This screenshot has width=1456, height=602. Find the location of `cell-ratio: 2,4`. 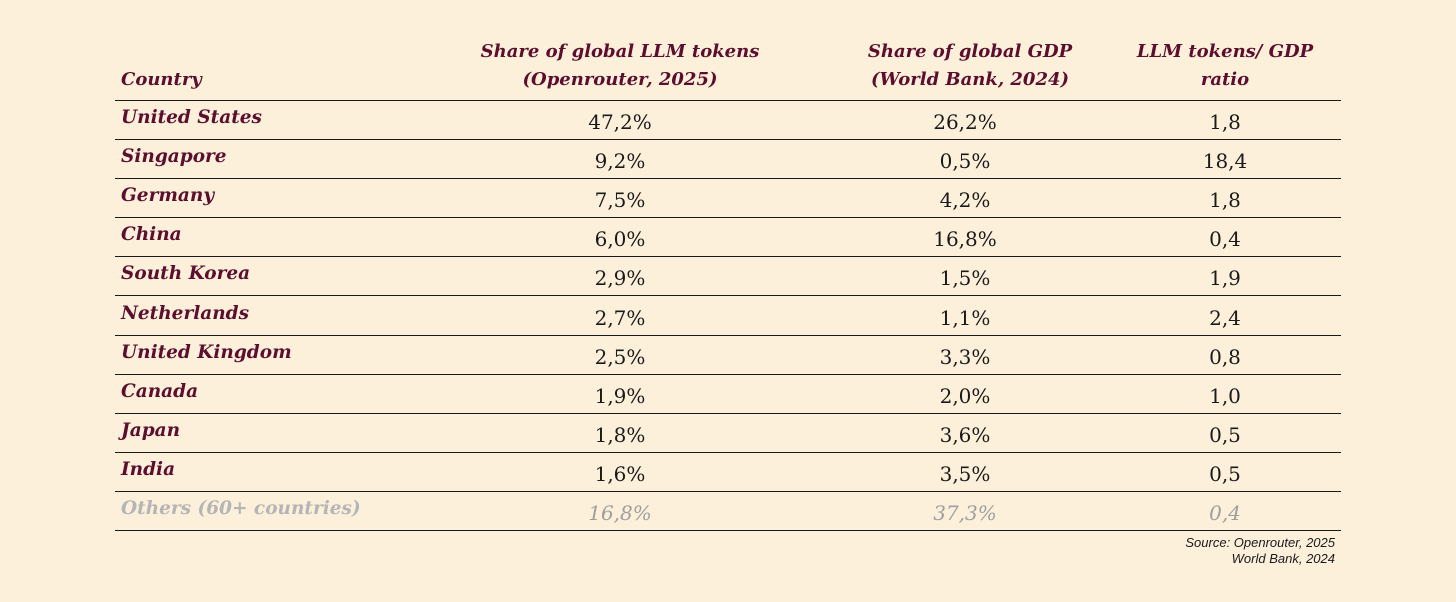

cell-ratio: 2,4 is located at coordinates (1225, 317).